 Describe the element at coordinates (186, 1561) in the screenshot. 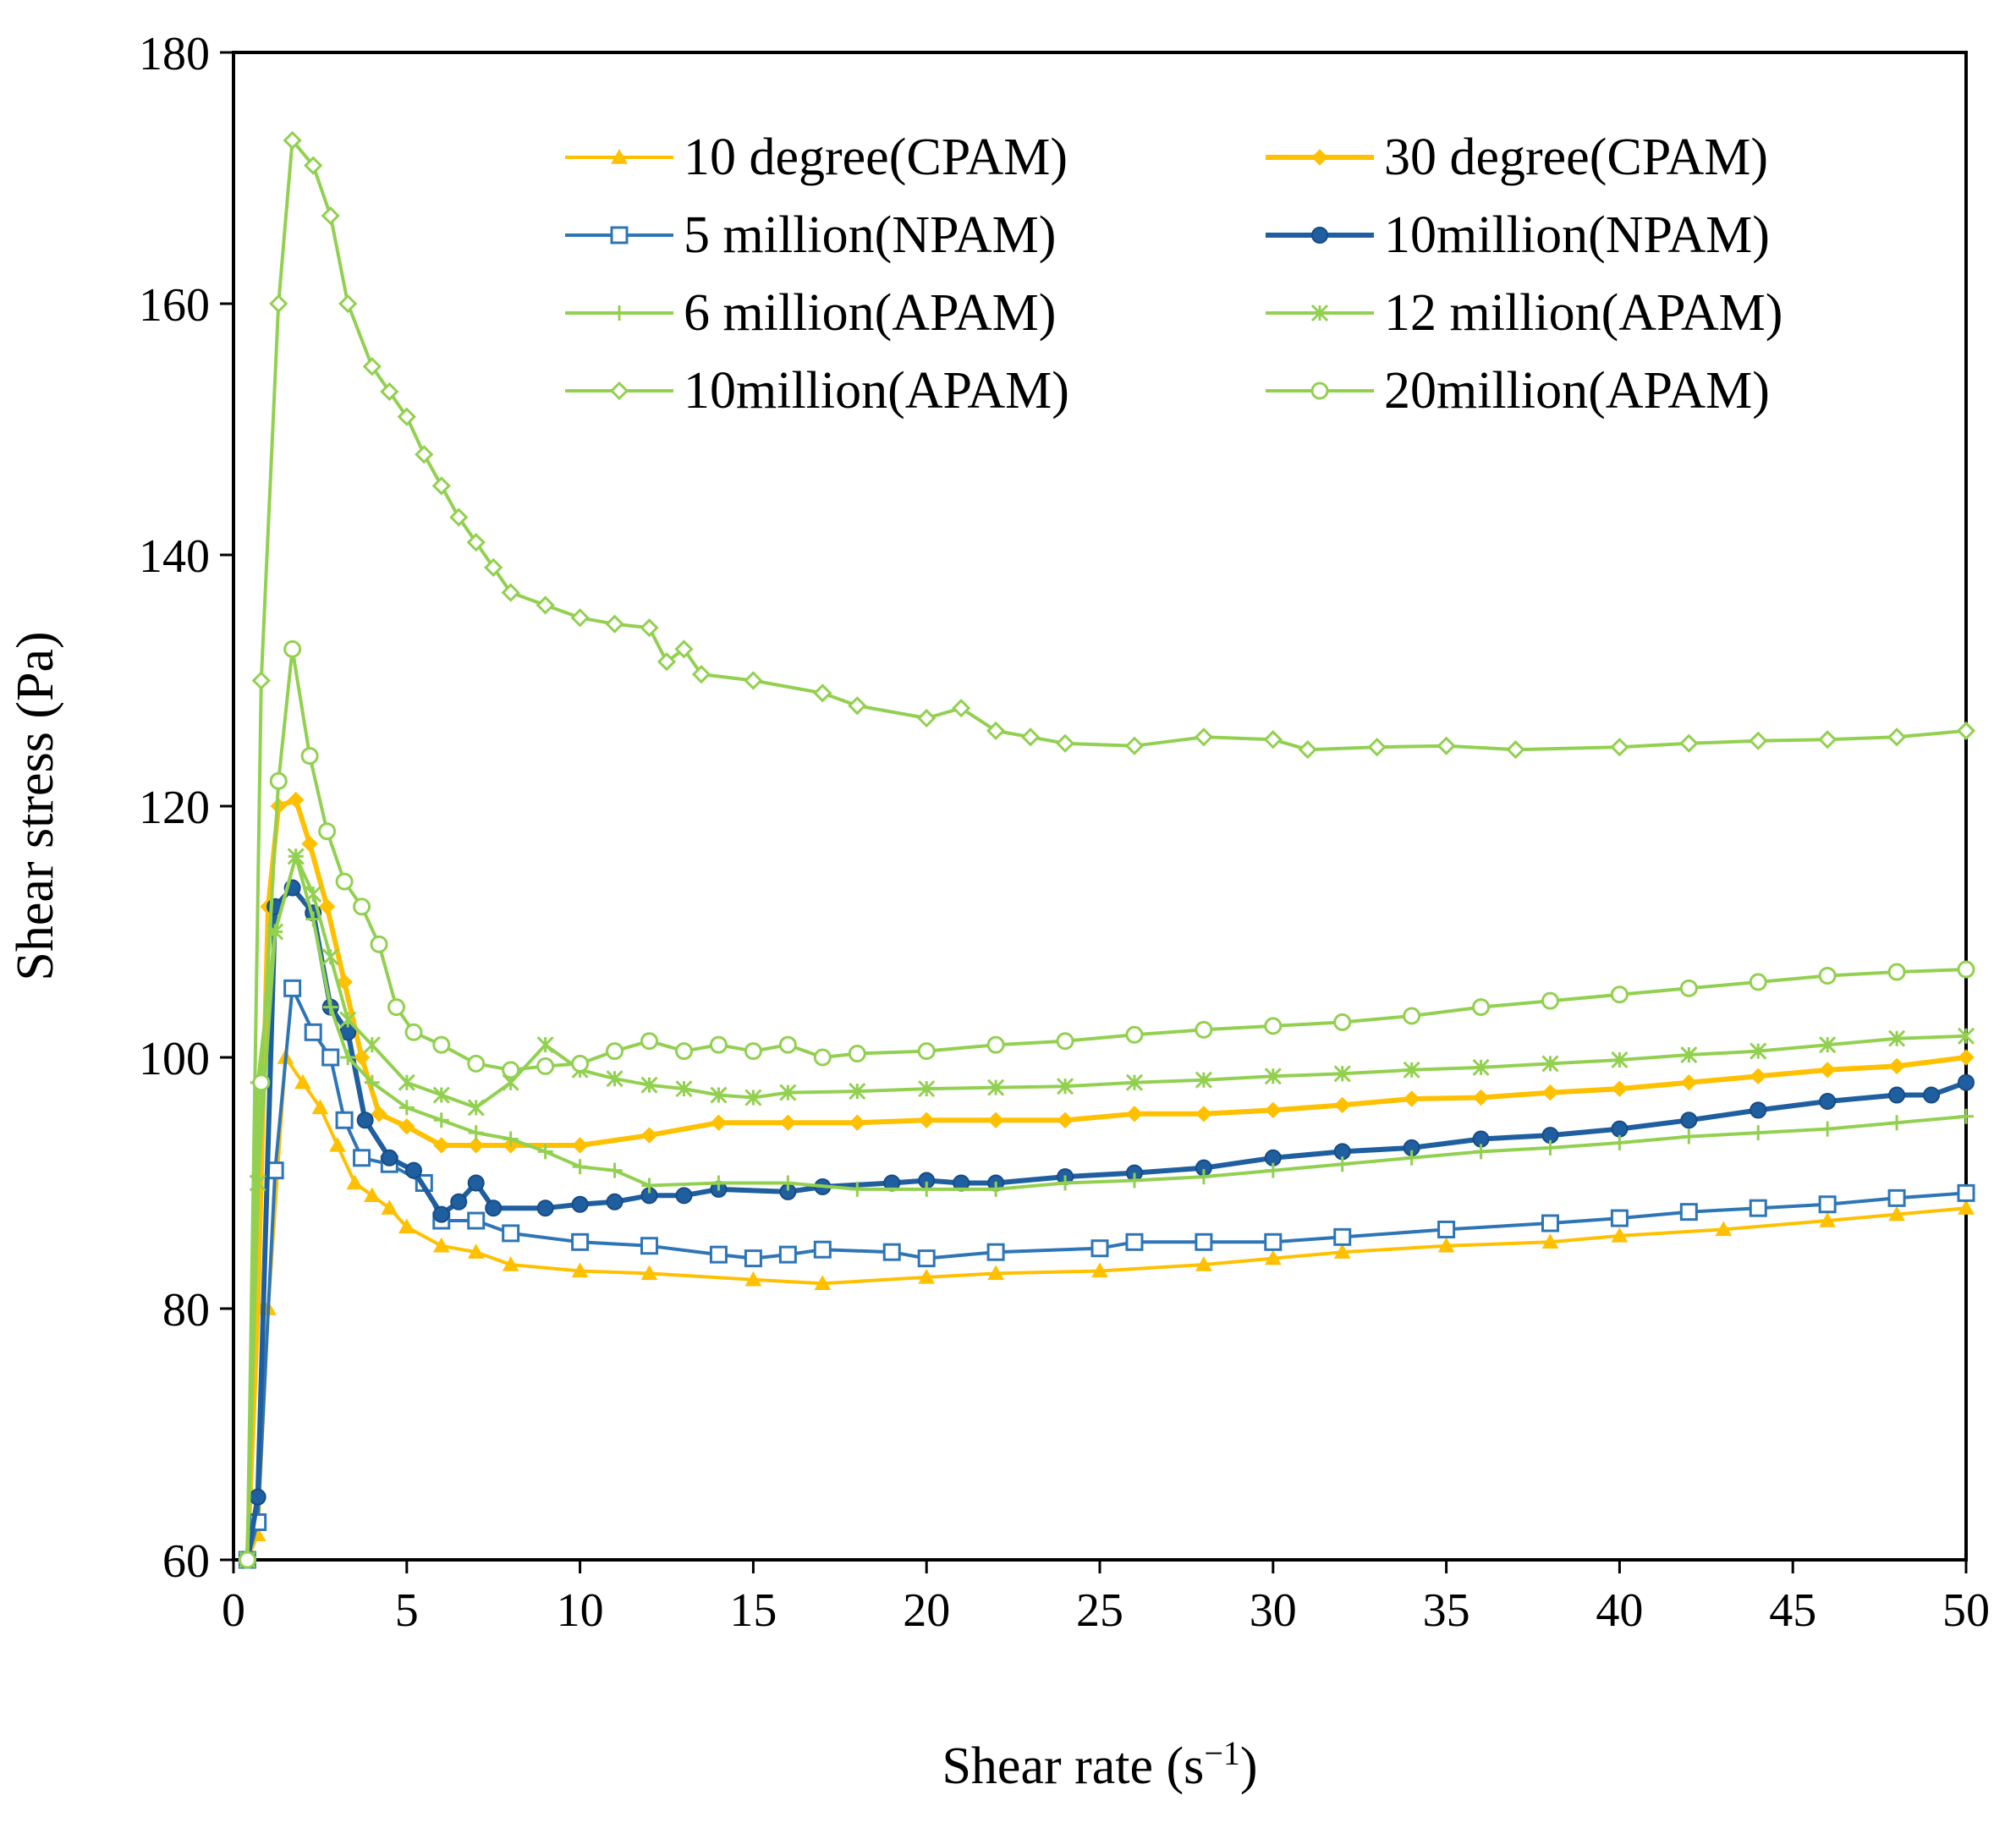

I see `y-tick-label: 60` at that location.